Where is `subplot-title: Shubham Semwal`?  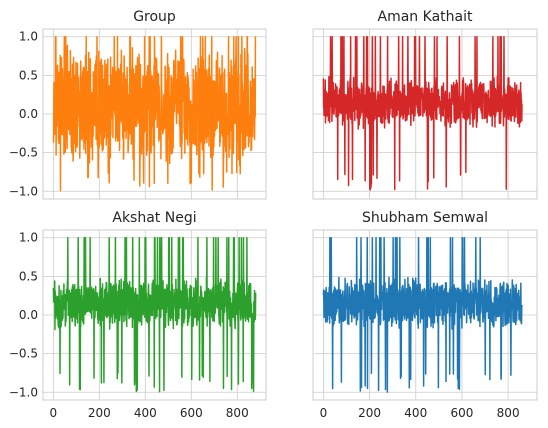 subplot-title: Shubham Semwal is located at coordinates (425, 218).